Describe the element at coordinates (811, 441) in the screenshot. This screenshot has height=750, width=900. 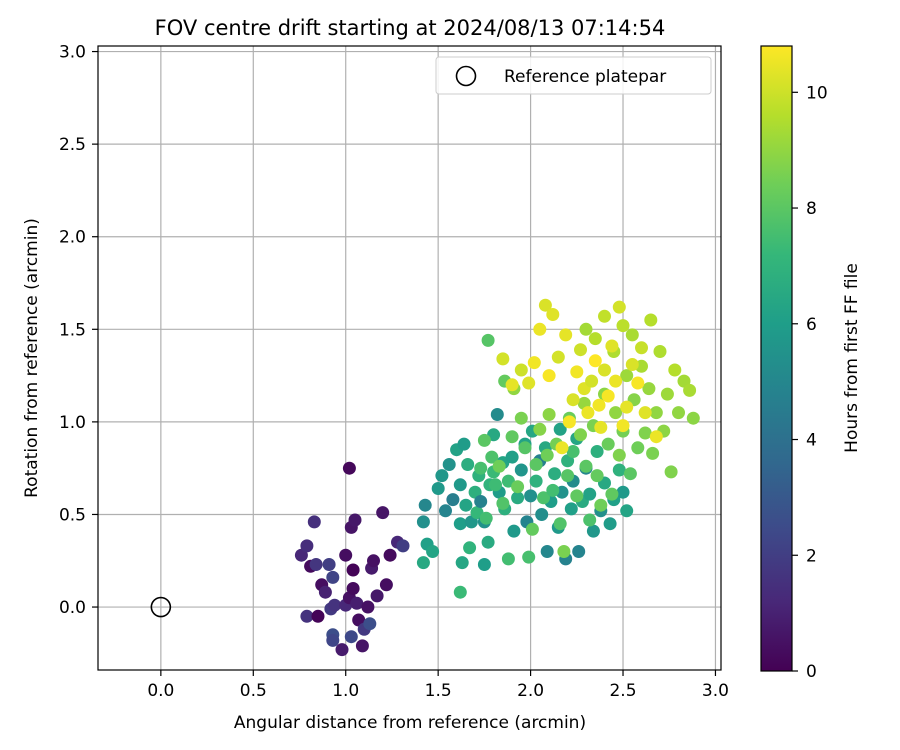
I see `colorbar-tick-label: 4` at that location.